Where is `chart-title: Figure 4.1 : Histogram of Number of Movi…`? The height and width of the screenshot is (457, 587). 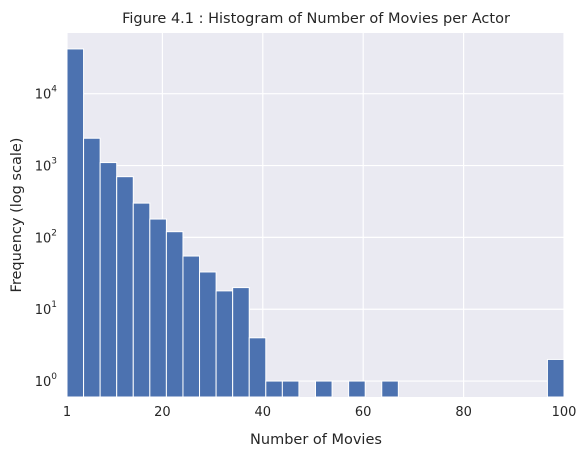
chart-title: Figure 4.1 : Histogram of Number of Movi… is located at coordinates (316, 19).